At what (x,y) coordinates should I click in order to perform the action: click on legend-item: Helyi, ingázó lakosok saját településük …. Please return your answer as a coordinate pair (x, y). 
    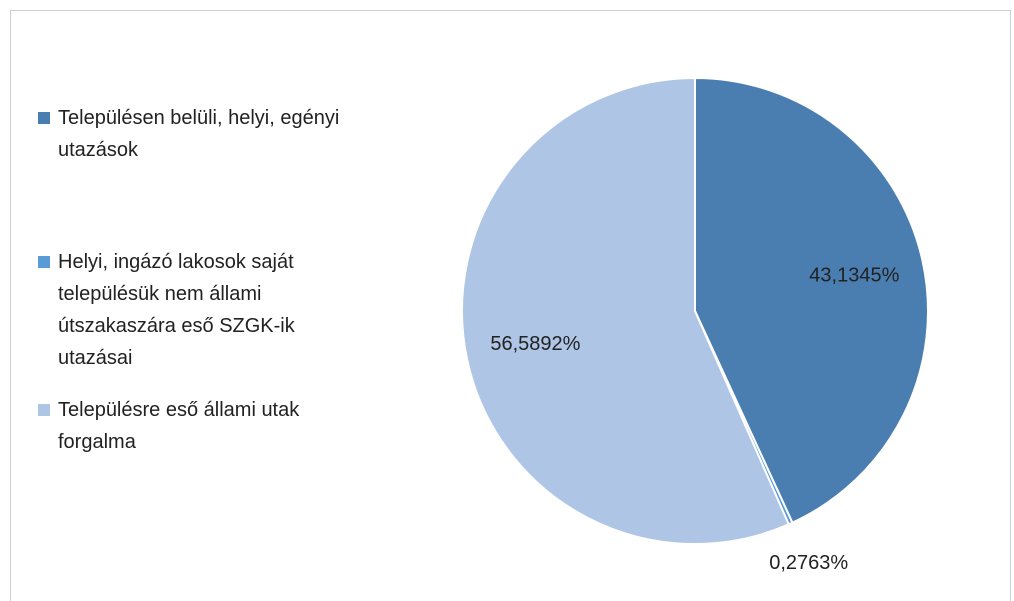
    Looking at the image, I should click on (203, 310).